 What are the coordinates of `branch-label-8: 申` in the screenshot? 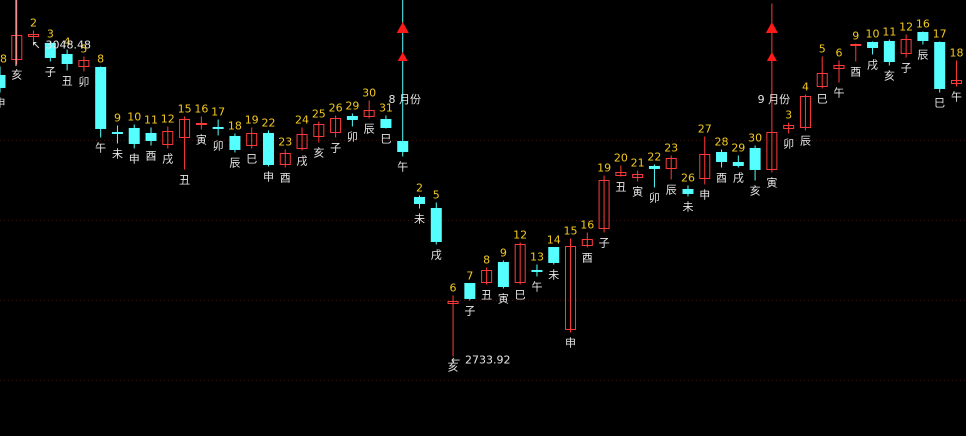 It's located at (134, 158).